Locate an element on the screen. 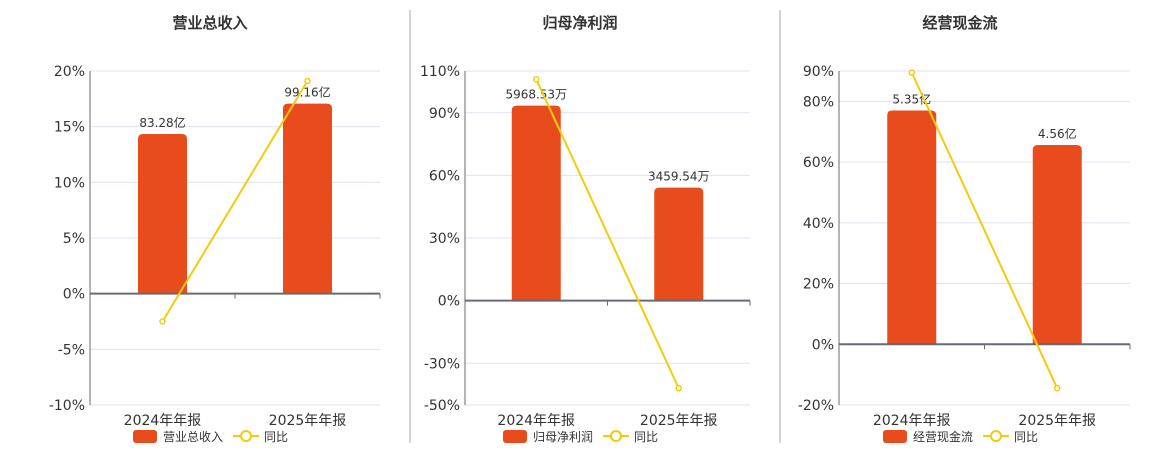 The height and width of the screenshot is (454, 1160). legend-bar-label: 归母净利润 is located at coordinates (563, 437).